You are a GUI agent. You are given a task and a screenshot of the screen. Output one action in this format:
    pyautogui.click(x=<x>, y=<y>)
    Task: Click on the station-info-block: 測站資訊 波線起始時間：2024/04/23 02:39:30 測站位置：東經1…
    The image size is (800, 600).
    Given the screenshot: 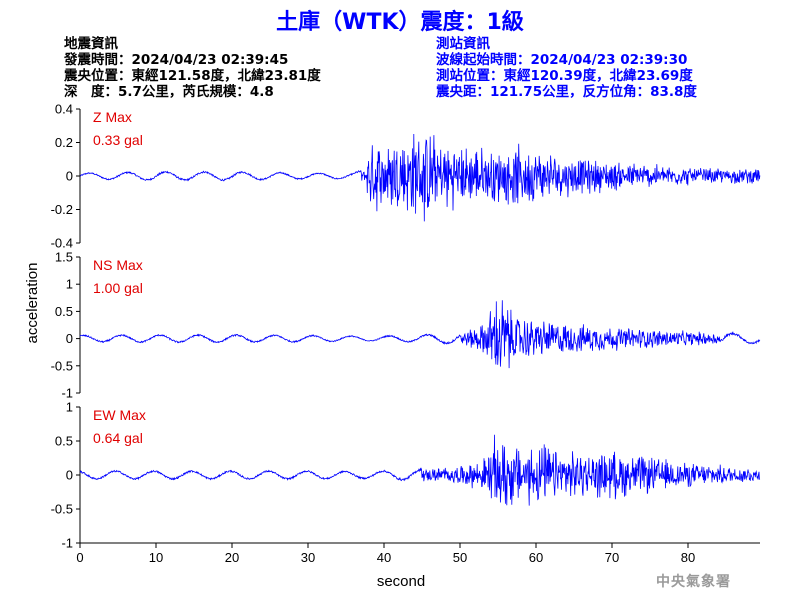 What is the action you would take?
    pyautogui.click(x=566, y=68)
    